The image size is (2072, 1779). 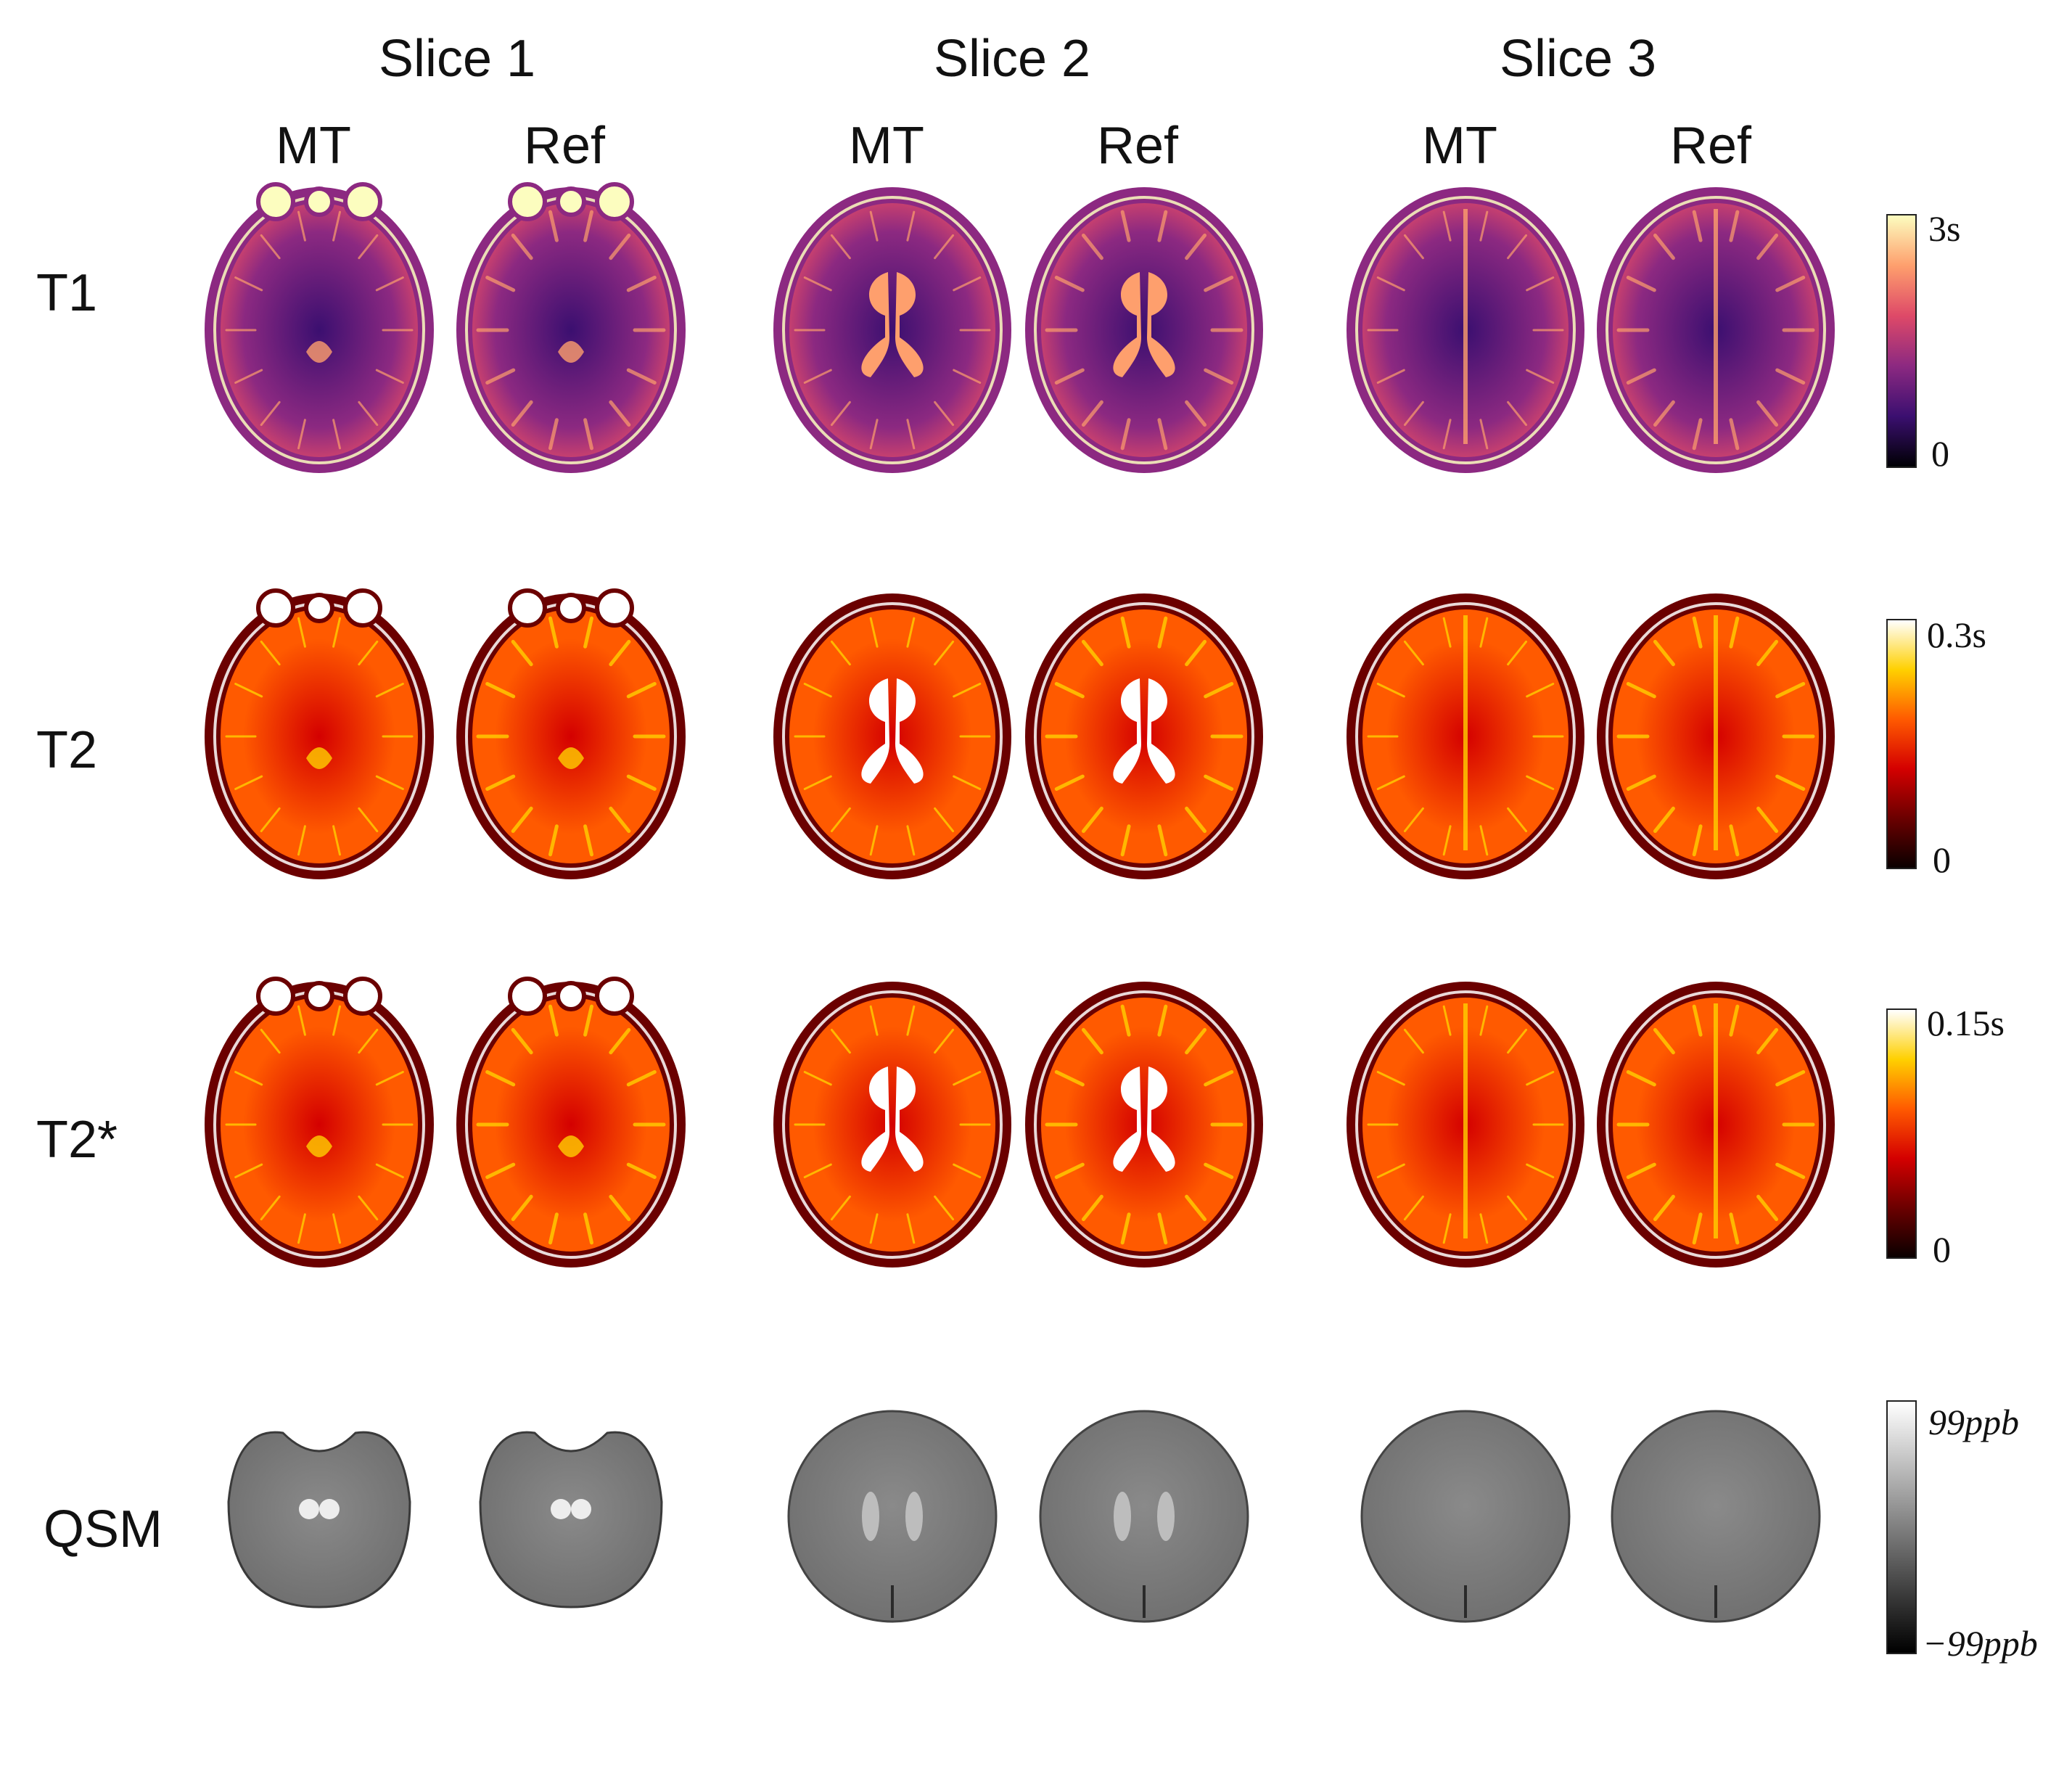 What do you see at coordinates (1940, 453) in the screenshot?
I see `t1-colorbar-min: 0` at bounding box center [1940, 453].